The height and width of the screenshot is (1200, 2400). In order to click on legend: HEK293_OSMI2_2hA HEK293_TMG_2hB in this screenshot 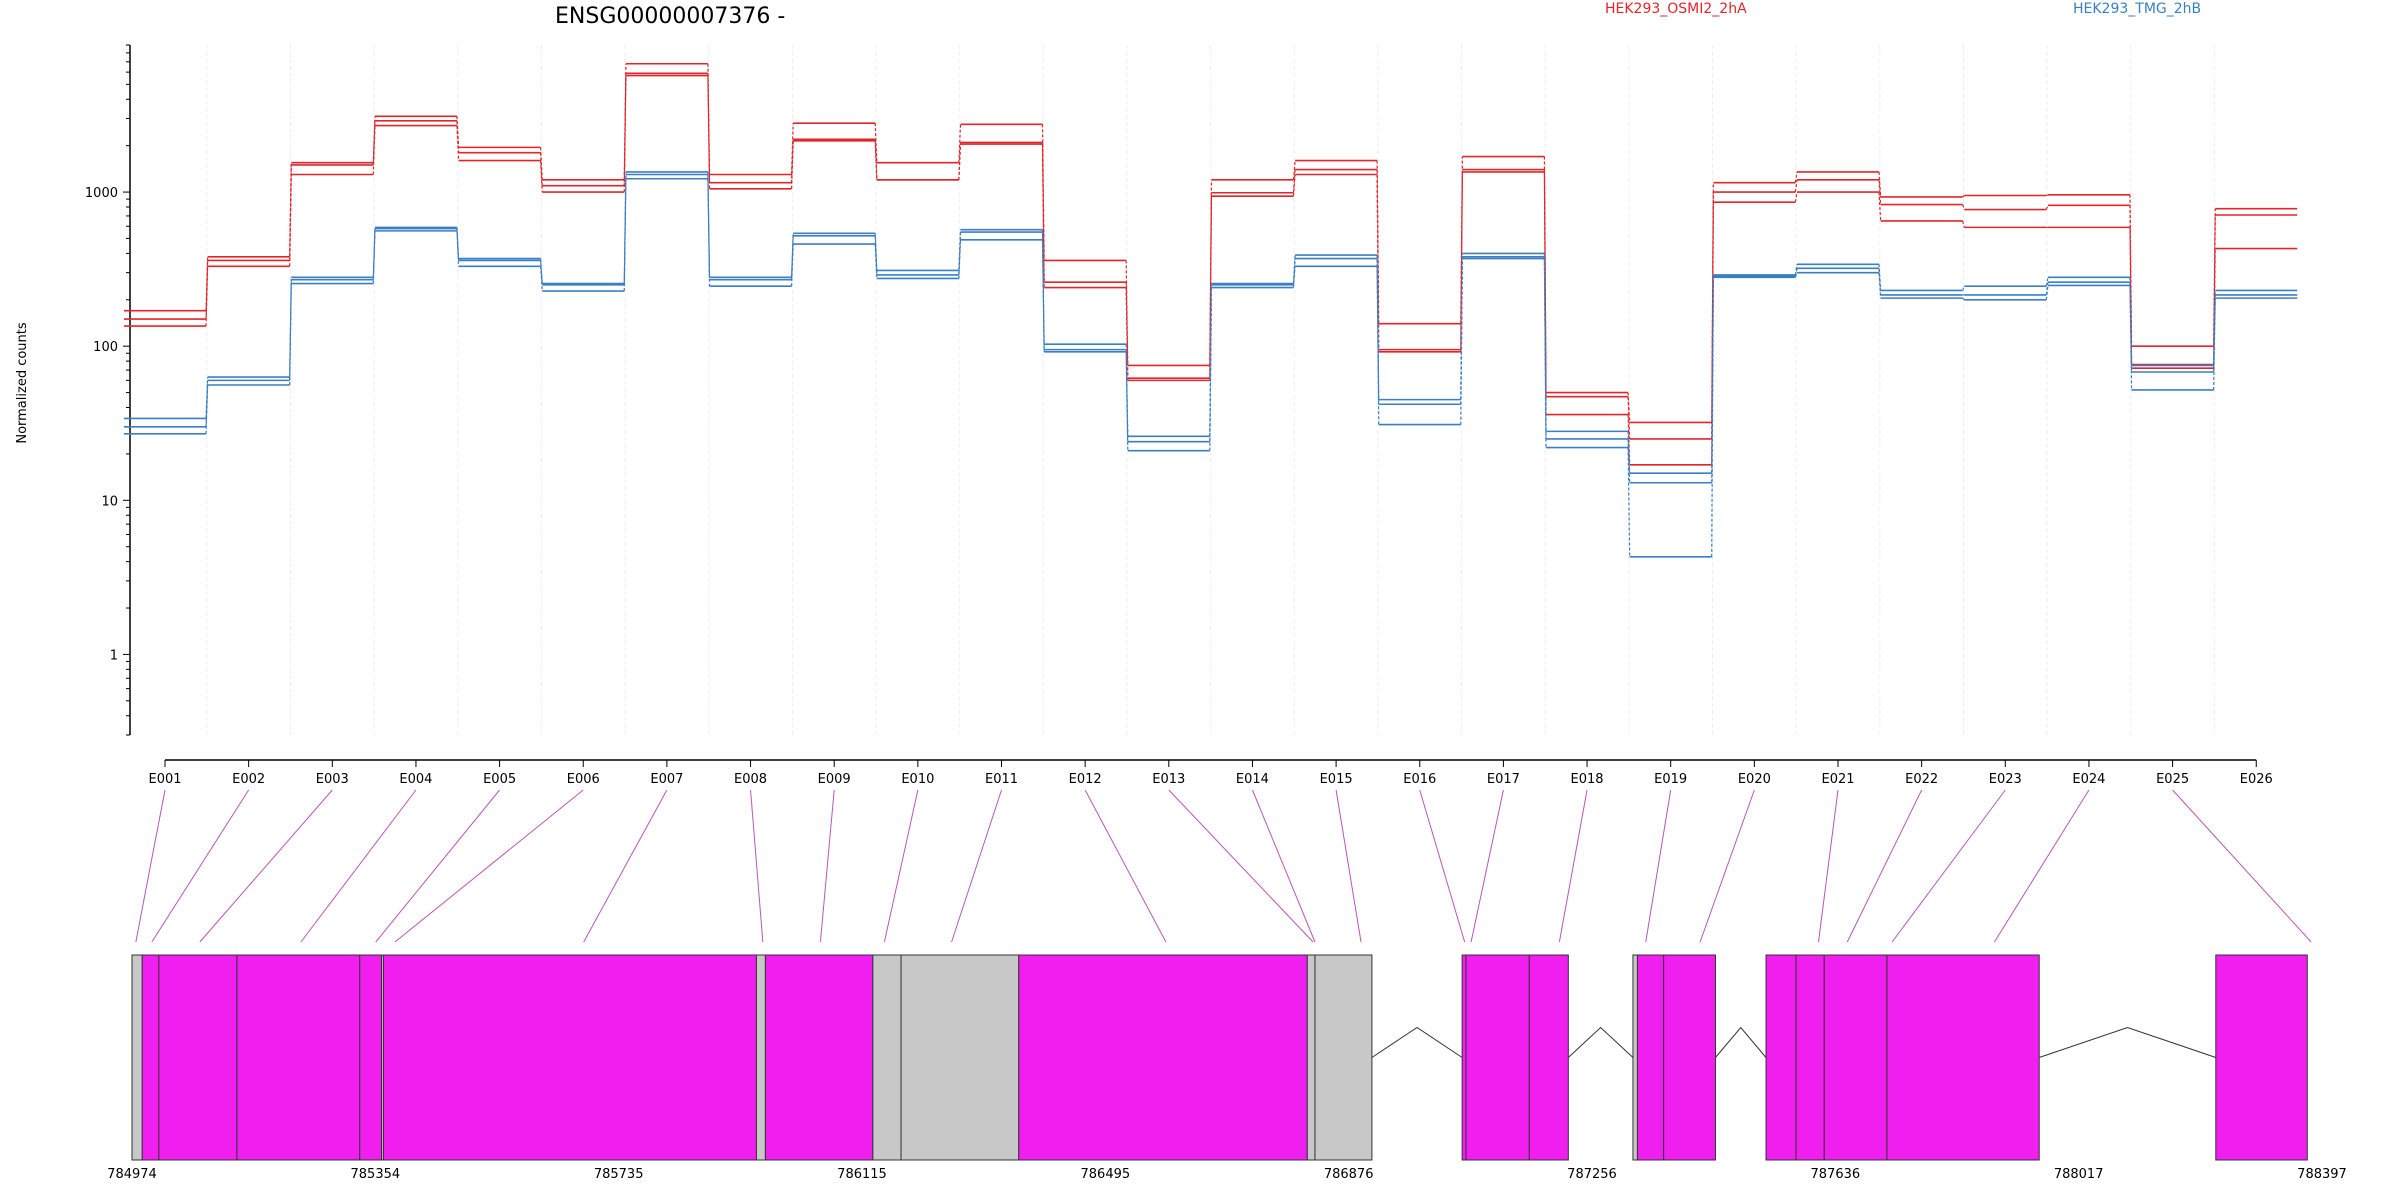, I will do `click(1903, 9)`.